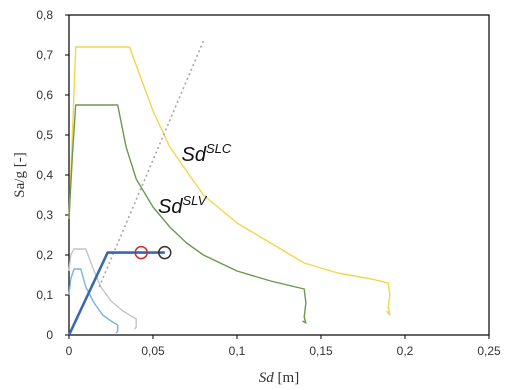 Image resolution: width=513 pixels, height=390 pixels. Describe the element at coordinates (44, 55) in the screenshot. I see `y-tick-label: 0,7` at that location.